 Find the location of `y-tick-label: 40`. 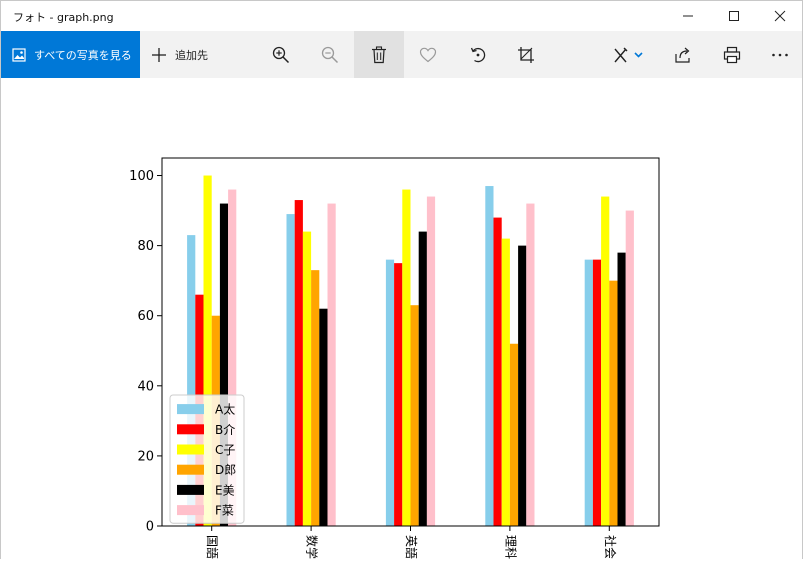

y-tick-label: 40 is located at coordinates (145, 386).